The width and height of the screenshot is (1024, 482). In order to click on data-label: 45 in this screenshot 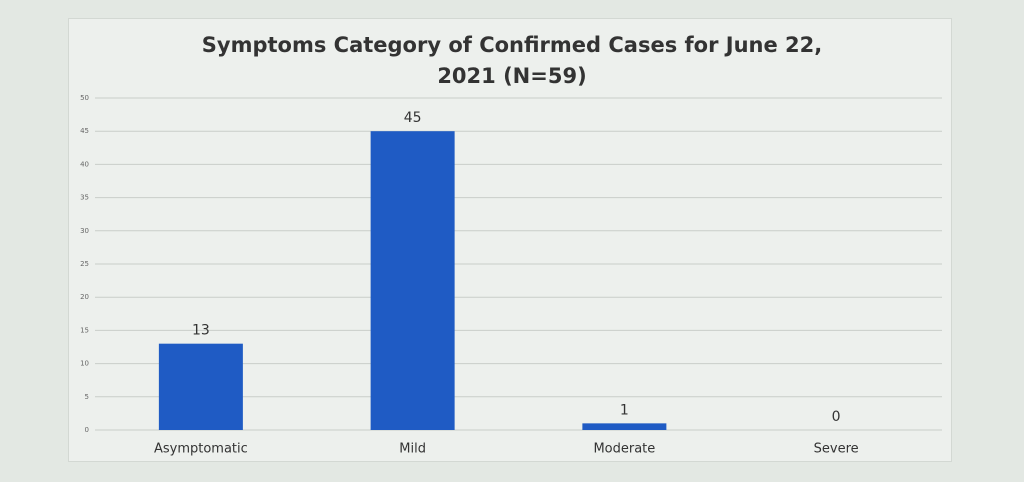, I will do `click(413, 118)`.